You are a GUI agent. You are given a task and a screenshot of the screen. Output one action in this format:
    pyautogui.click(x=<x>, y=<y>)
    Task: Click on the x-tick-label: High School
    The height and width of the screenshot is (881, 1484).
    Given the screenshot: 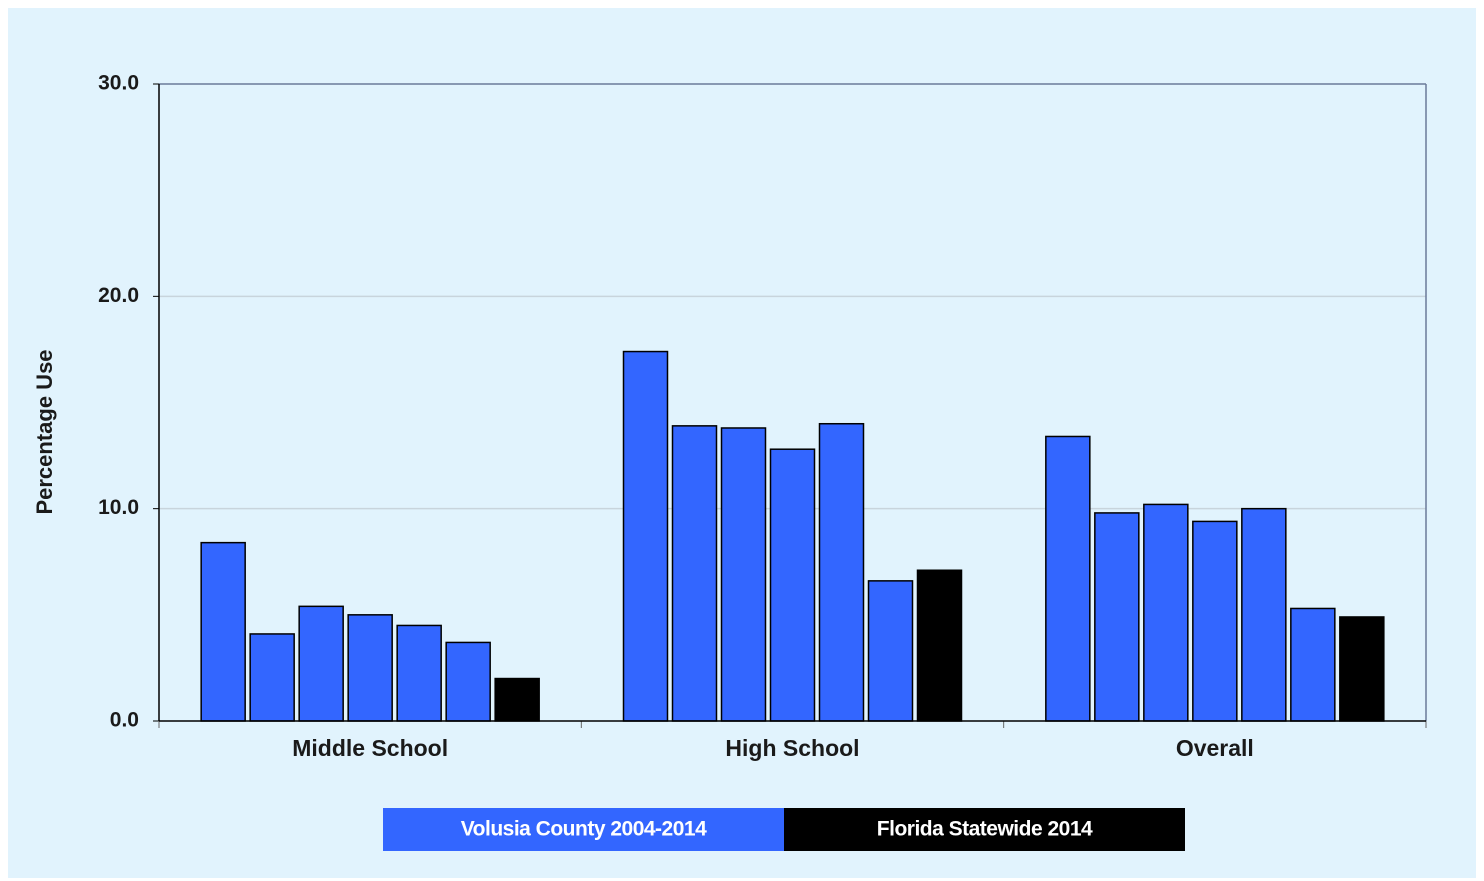 What is the action you would take?
    pyautogui.click(x=792, y=748)
    